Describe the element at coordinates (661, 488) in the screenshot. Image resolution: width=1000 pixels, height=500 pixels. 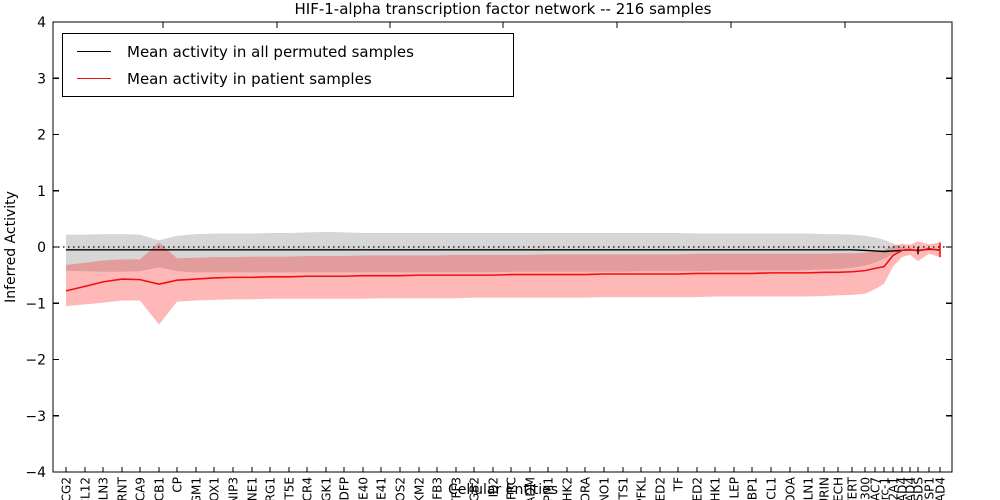
I see `x-tick-label: CITED2` at that location.